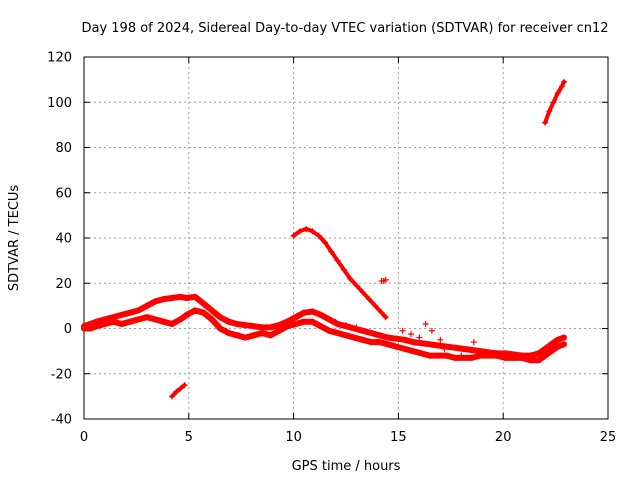 Image resolution: width=640 pixels, height=480 pixels. I want to click on x-tick-label: 25, so click(608, 437).